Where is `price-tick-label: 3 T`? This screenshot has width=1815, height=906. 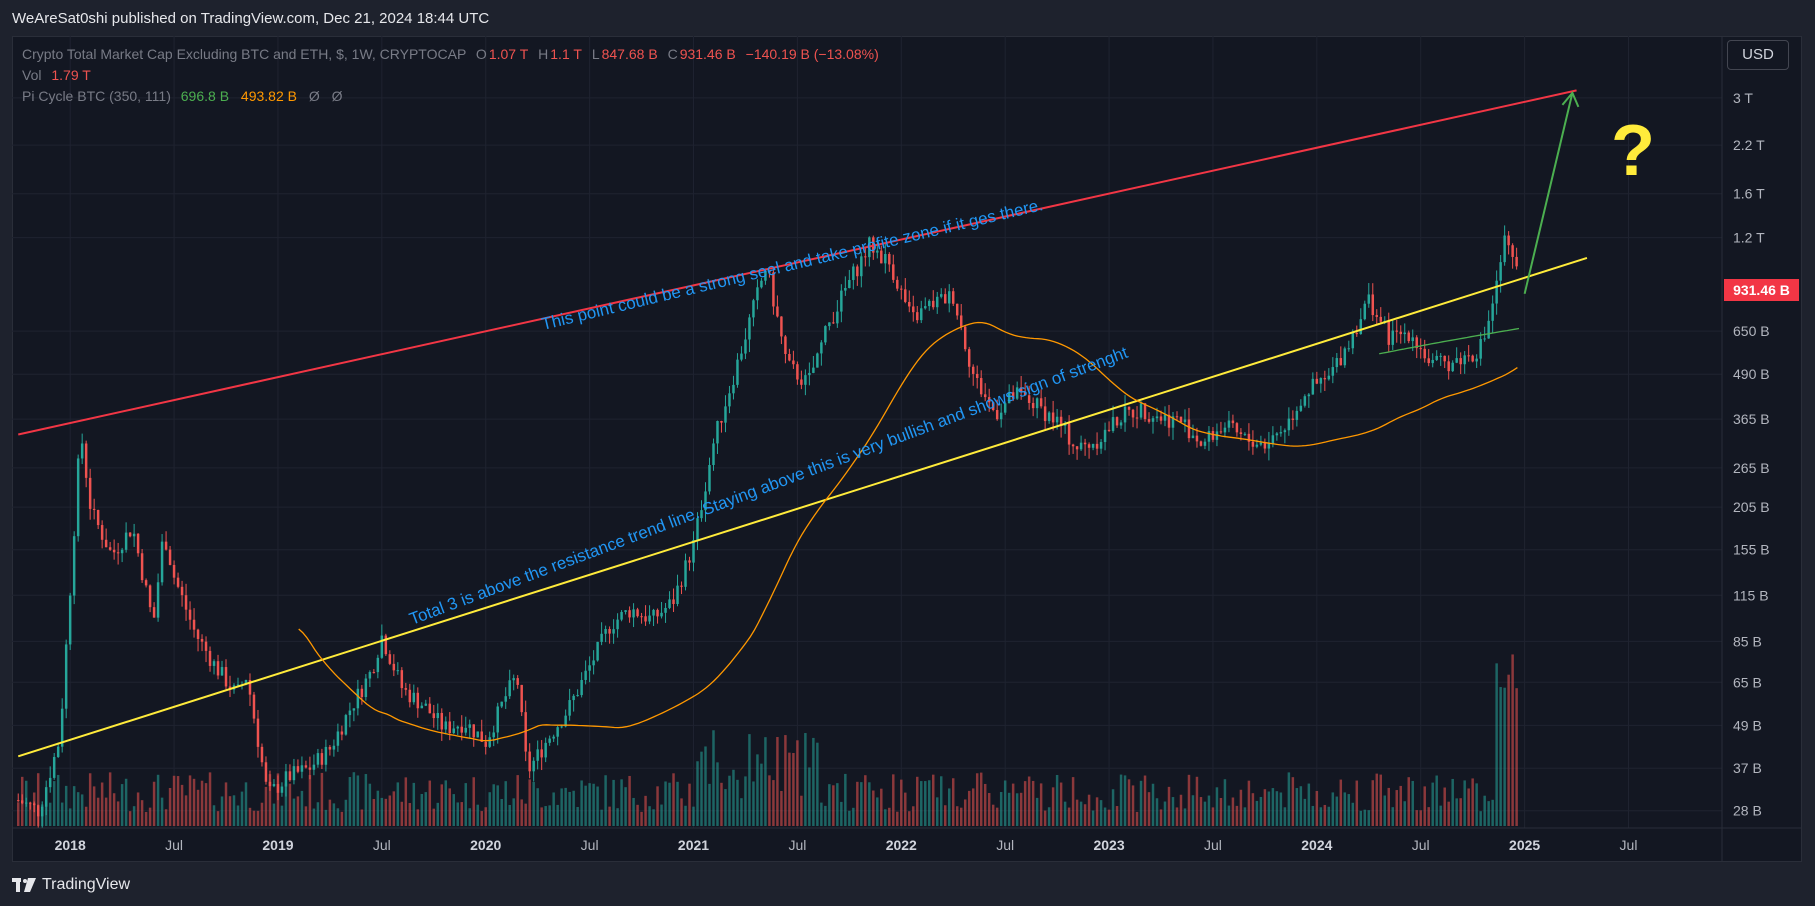 price-tick-label: 3 T is located at coordinates (1743, 98).